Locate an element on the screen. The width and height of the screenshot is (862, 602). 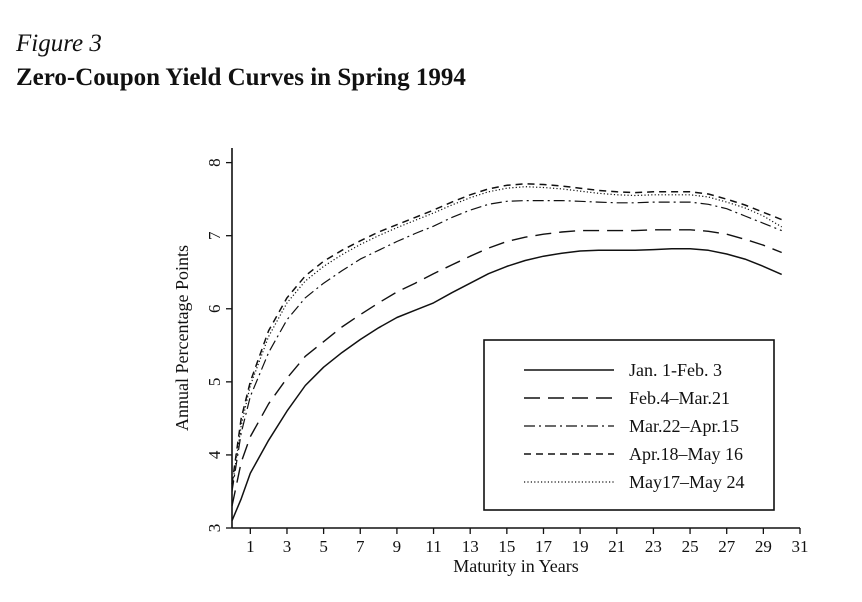
x-tick-label: 11 is located at coordinates (433, 546).